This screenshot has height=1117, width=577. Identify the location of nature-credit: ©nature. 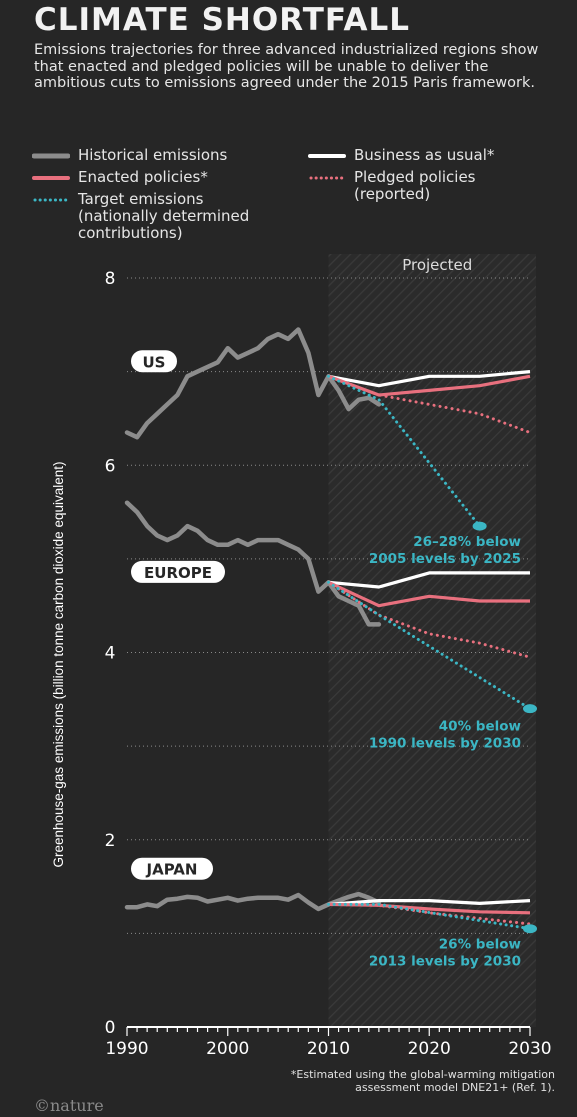
(69, 1105).